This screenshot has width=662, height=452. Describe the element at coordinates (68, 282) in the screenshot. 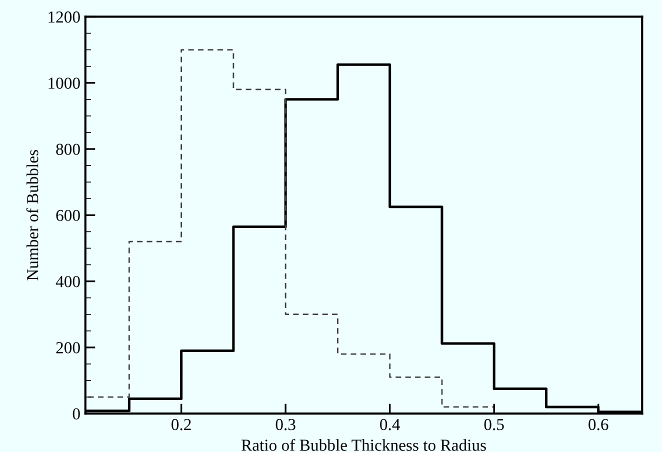

I see `y-tick-label: 400` at that location.